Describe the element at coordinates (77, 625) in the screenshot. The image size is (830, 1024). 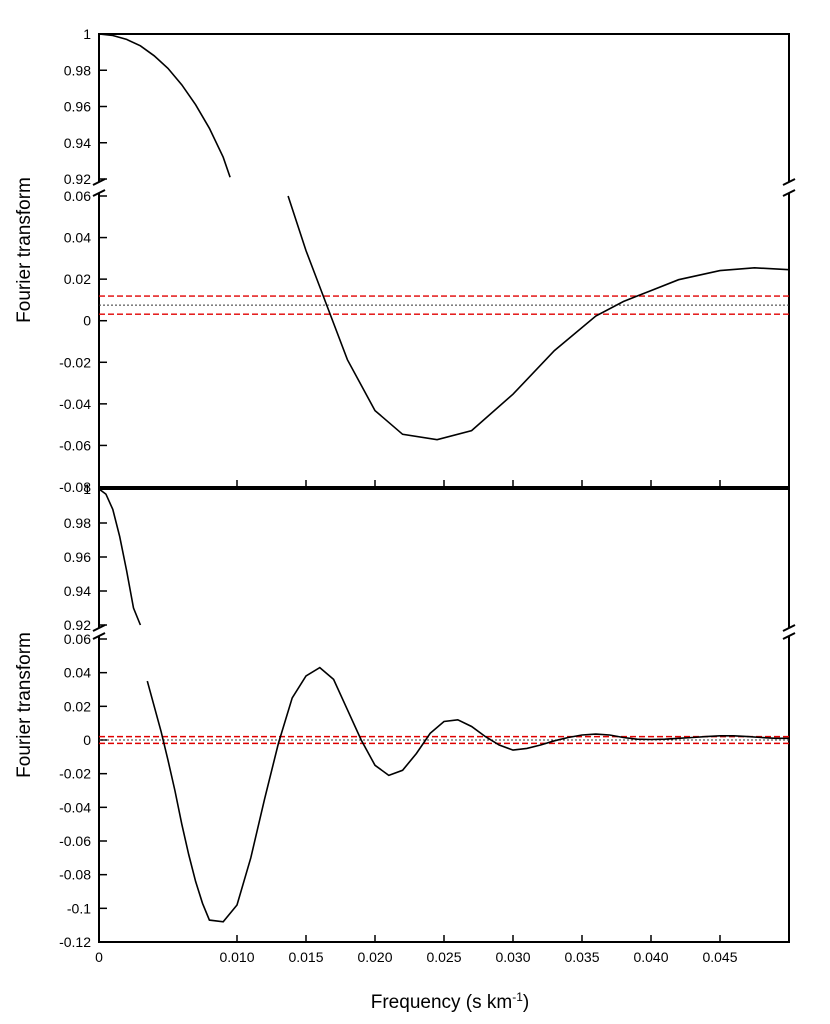
I see `bottom-y-tick-label: 0.92` at that location.